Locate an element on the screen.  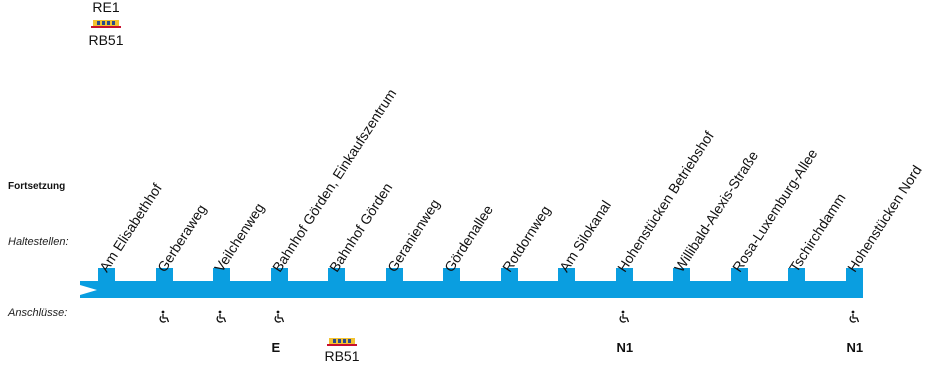
connection-label: RB51 is located at coordinates (342, 356).